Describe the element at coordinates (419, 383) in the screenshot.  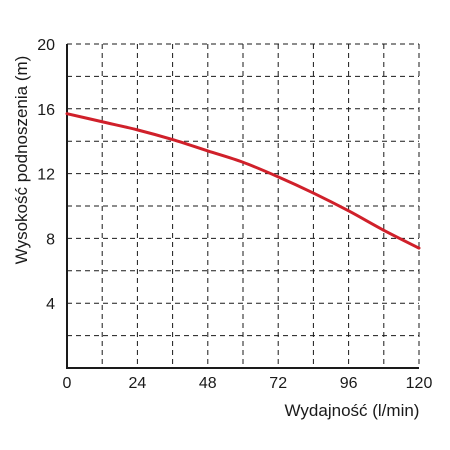
I see `x-tick-label: 120` at that location.